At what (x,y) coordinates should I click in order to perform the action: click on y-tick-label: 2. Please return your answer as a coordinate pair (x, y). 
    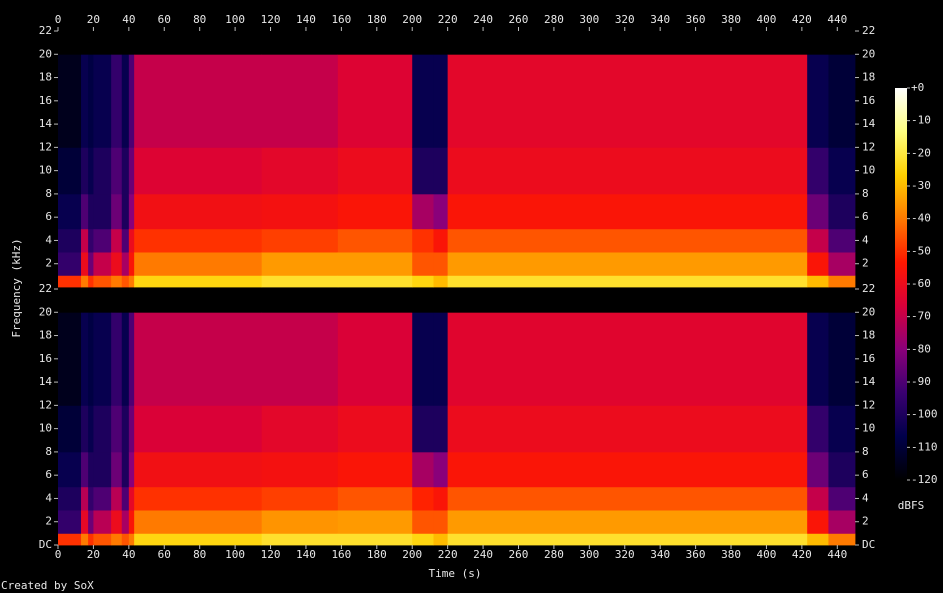
    Looking at the image, I should click on (865, 521).